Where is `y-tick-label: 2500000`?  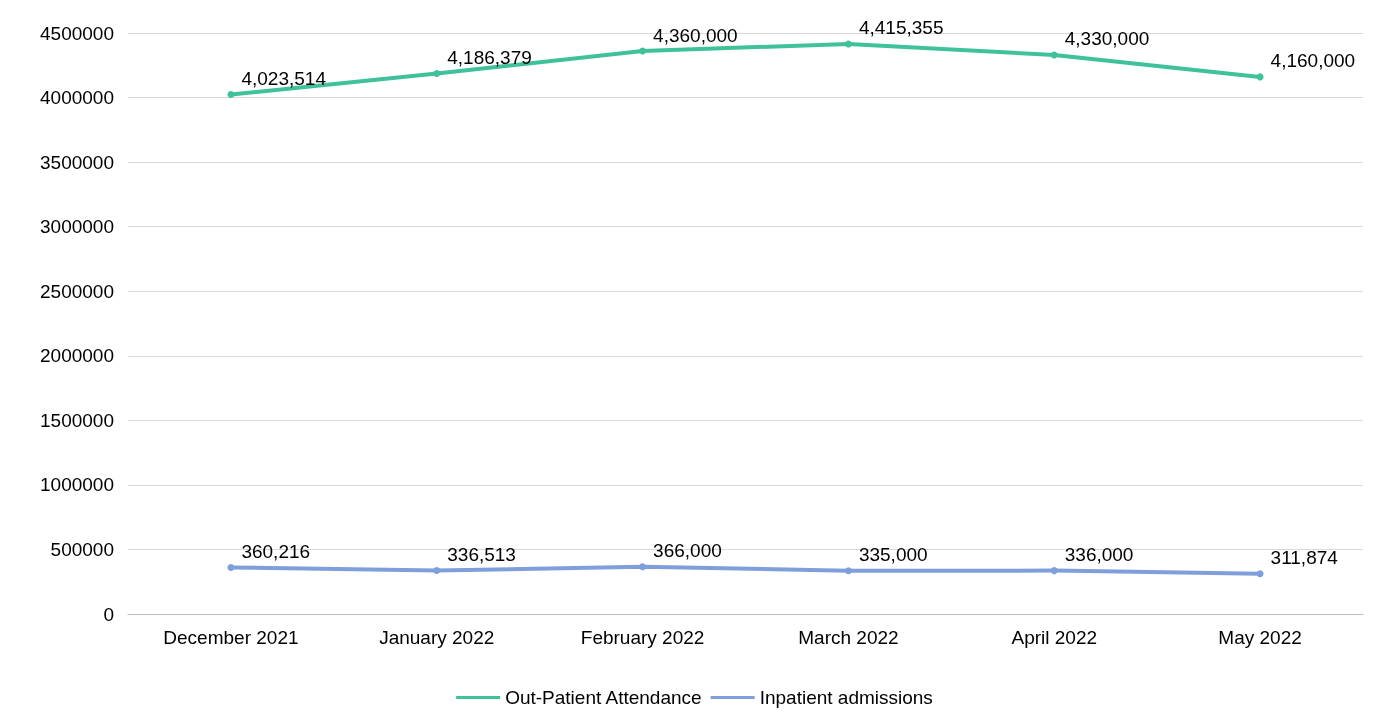 y-tick-label: 2500000 is located at coordinates (77, 291).